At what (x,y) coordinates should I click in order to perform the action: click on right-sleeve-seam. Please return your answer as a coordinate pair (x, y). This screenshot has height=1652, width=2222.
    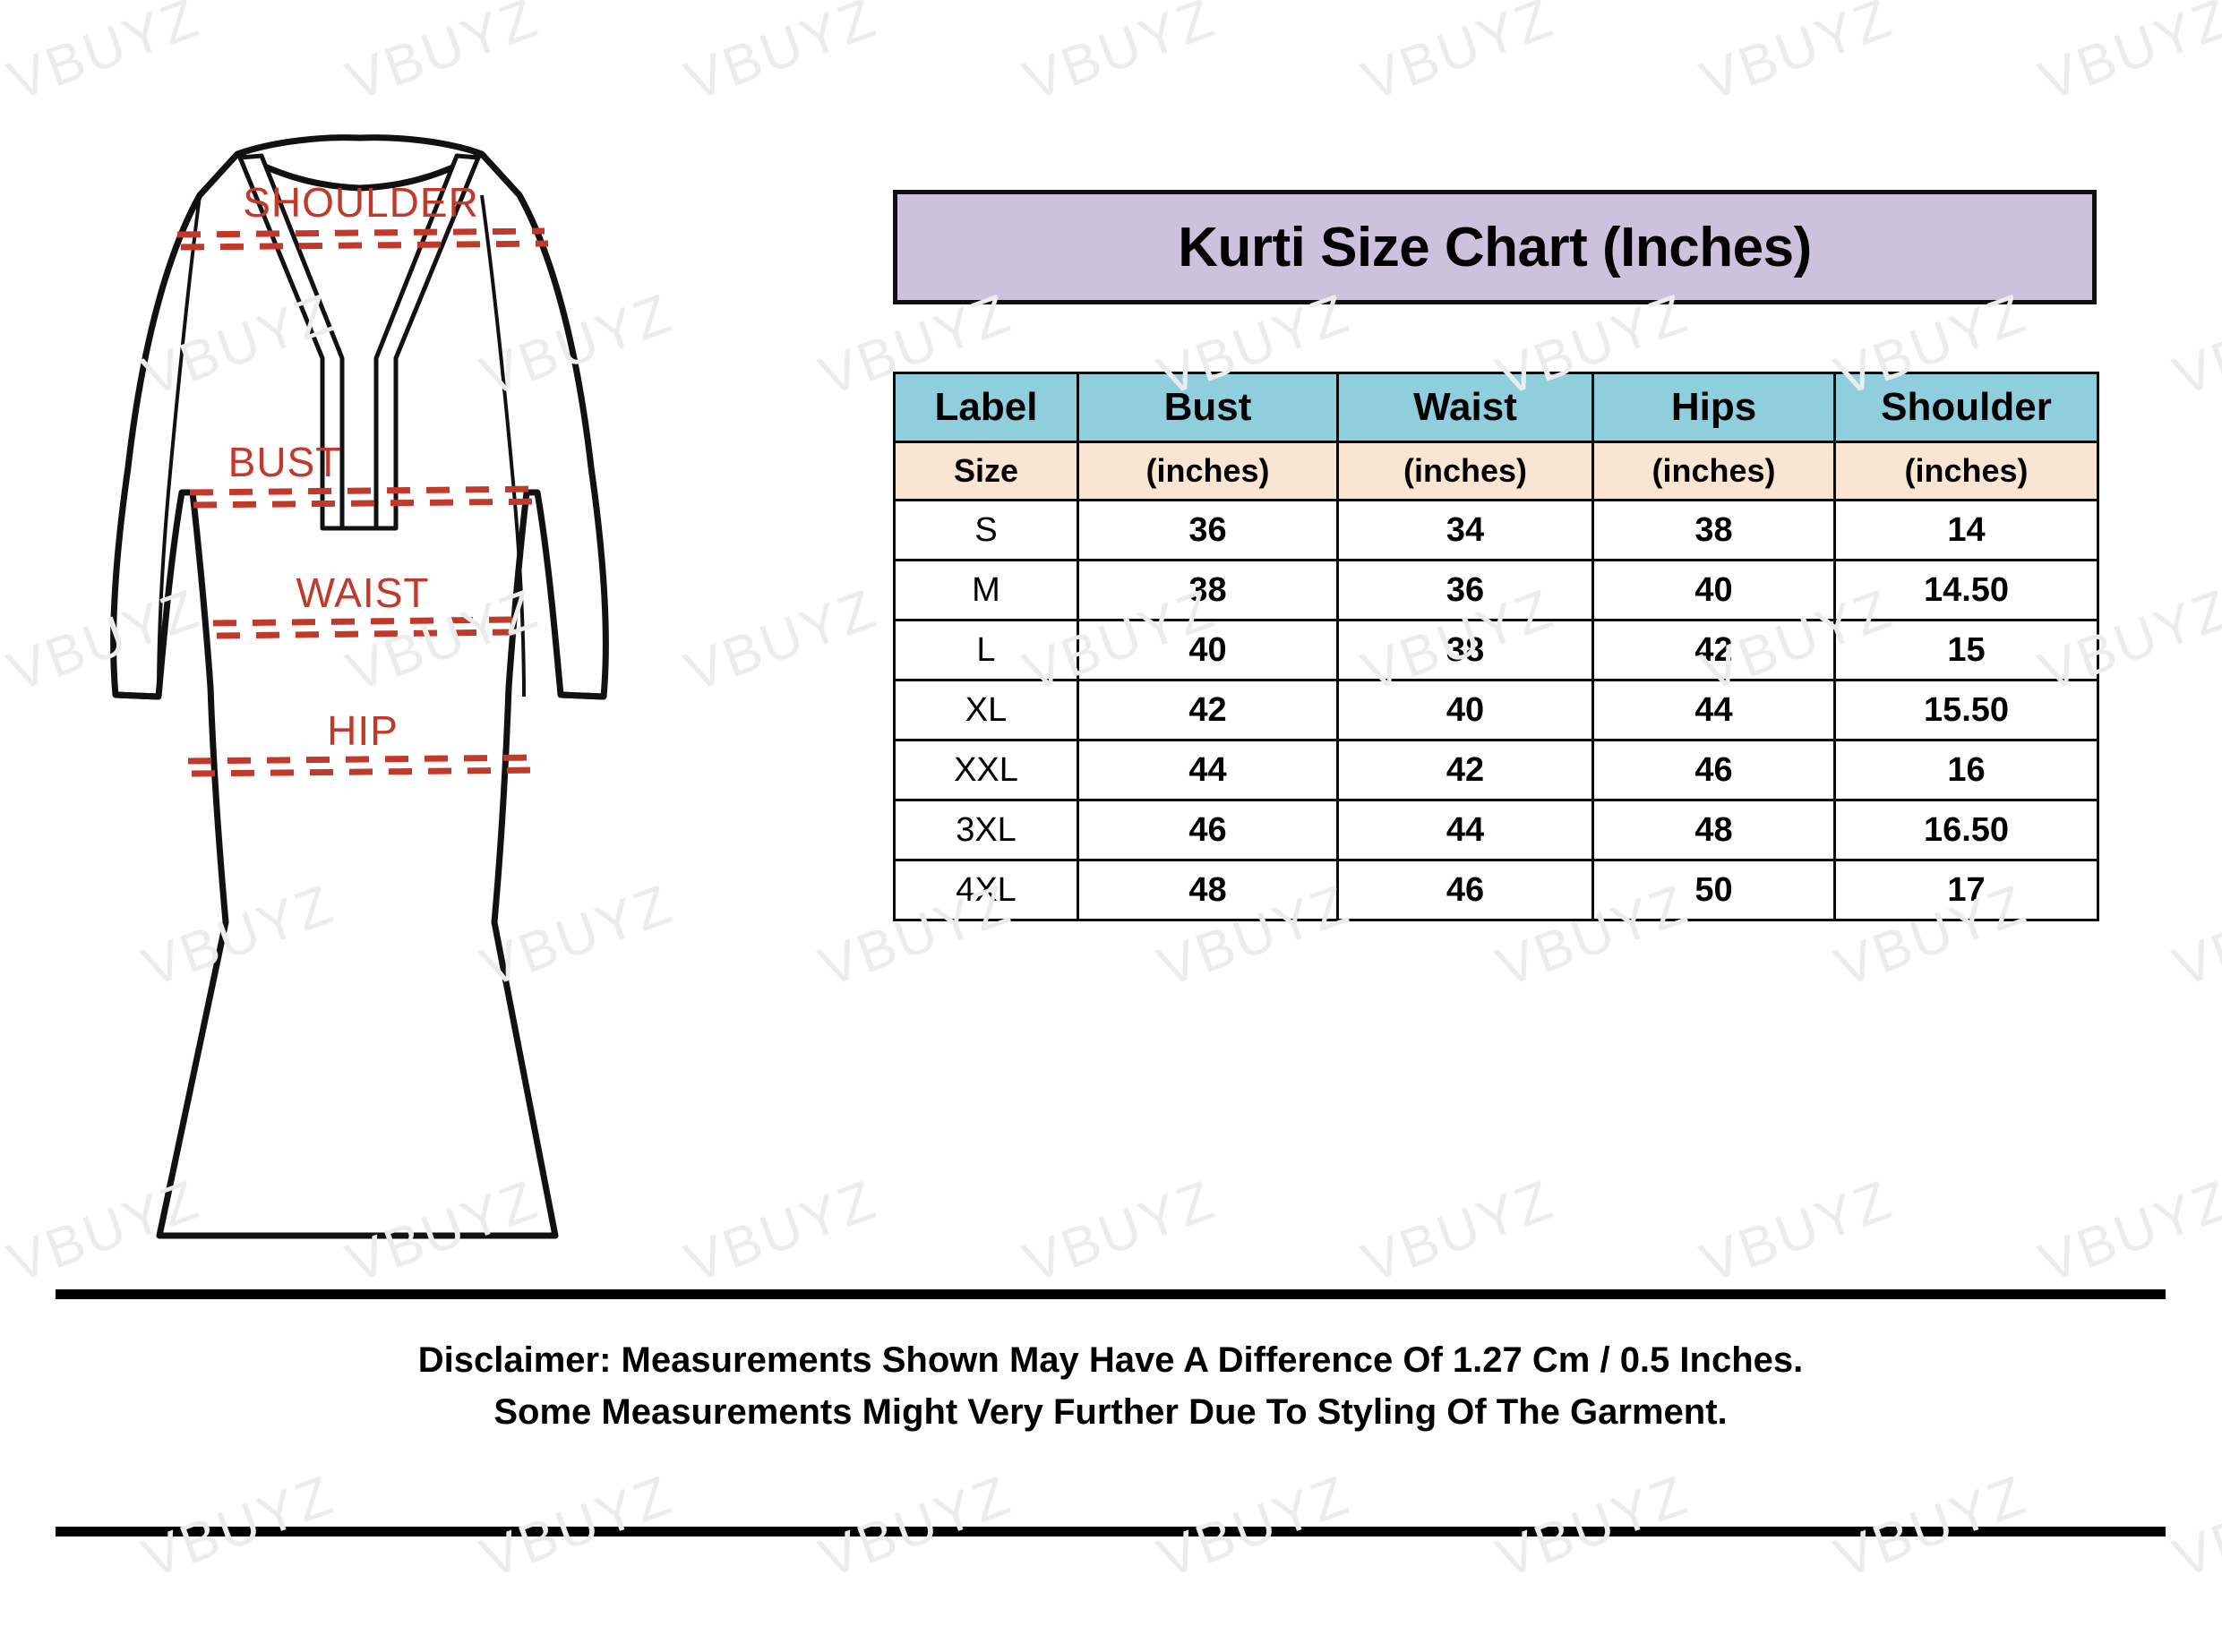
    Looking at the image, I should click on (503, 446).